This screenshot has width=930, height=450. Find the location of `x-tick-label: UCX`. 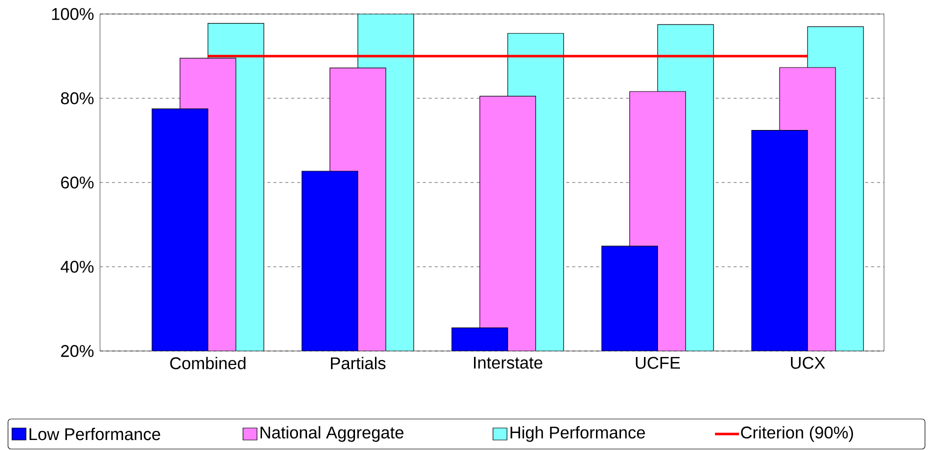

x-tick-label: UCX is located at coordinates (808, 362).